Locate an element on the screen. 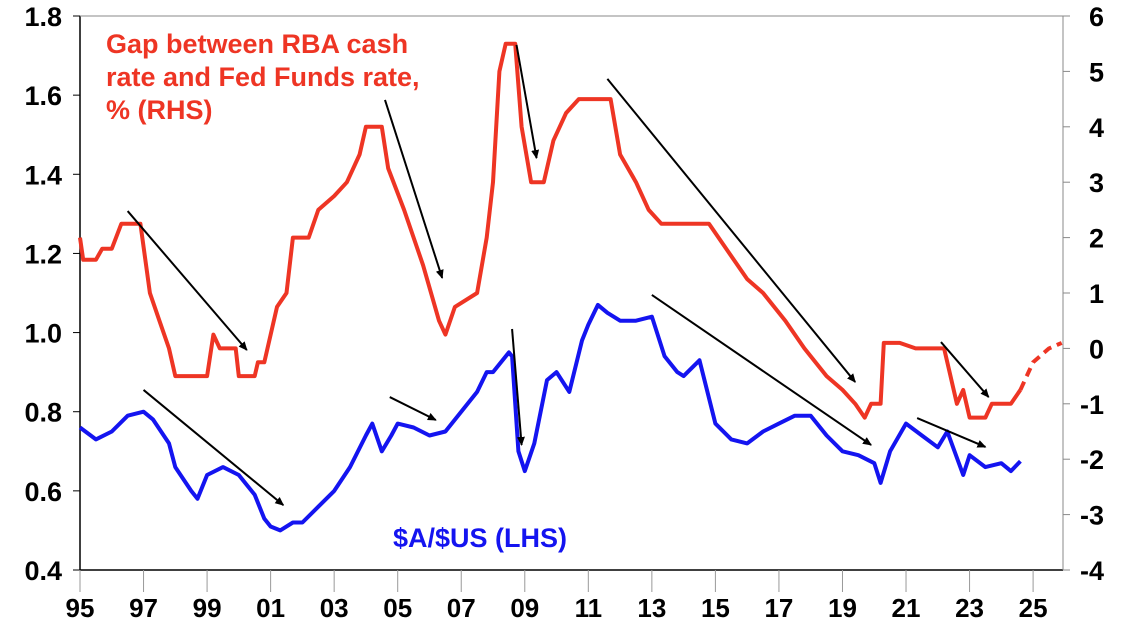 The image size is (1136, 644). right-tick-label: 4 is located at coordinates (1096, 128).